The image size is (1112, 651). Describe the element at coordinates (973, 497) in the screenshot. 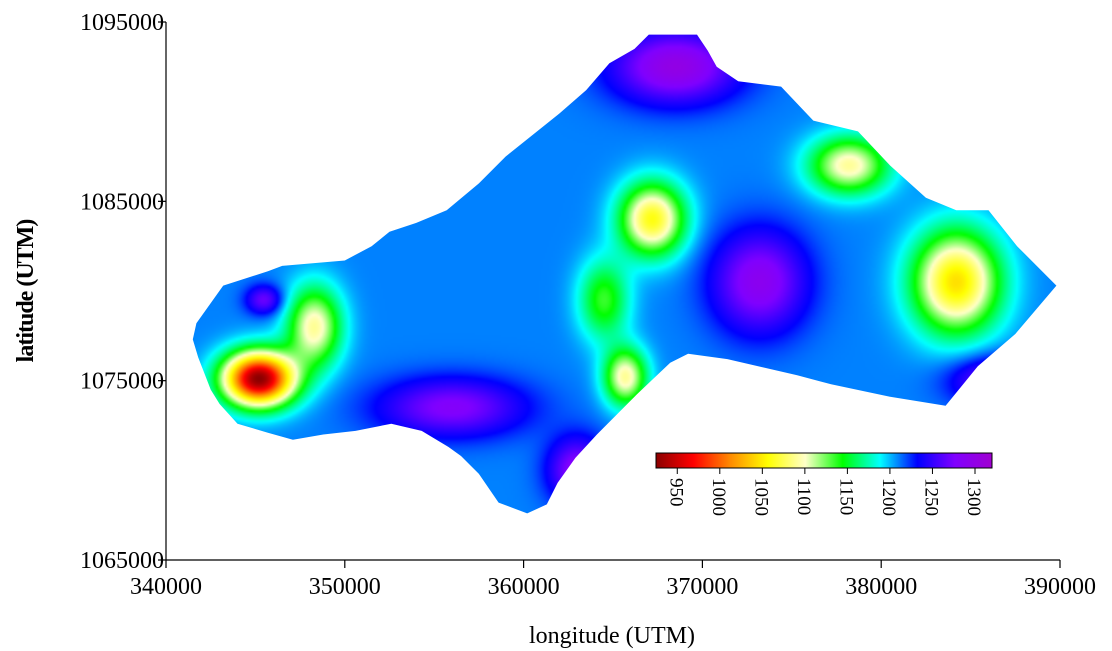

I see `colorbar-tick-label: 1300` at that location.